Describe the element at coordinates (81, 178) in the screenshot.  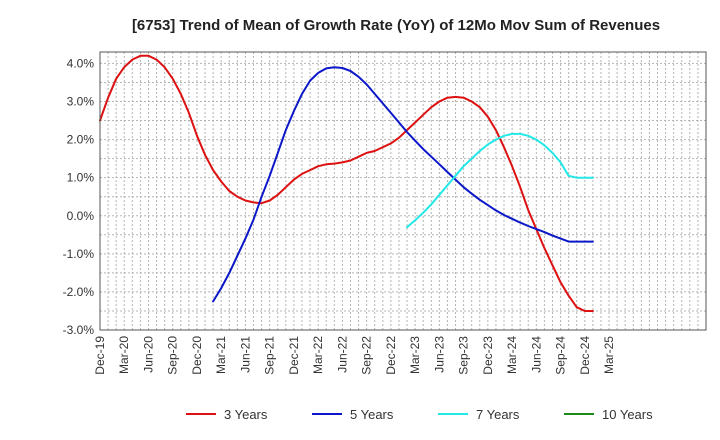
I see `y-tick-label: 1.0%` at that location.